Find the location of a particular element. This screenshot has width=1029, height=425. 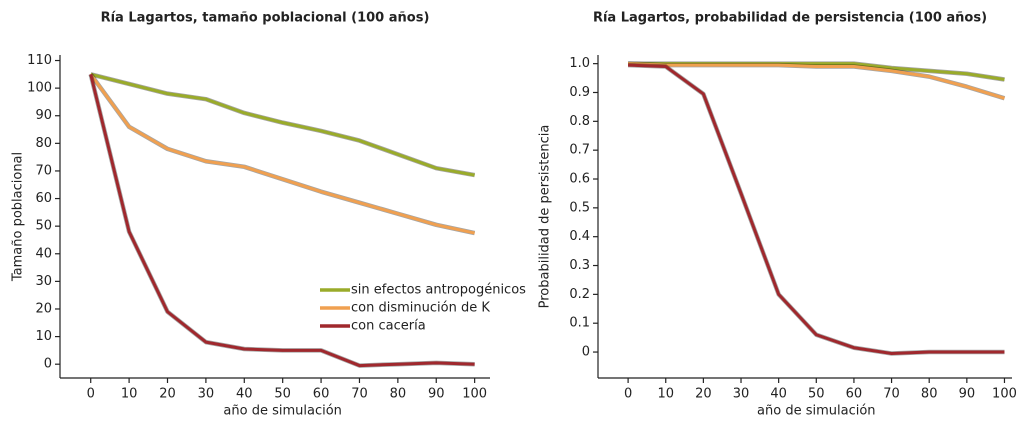

y-tick-label: 20 is located at coordinates (43, 308).